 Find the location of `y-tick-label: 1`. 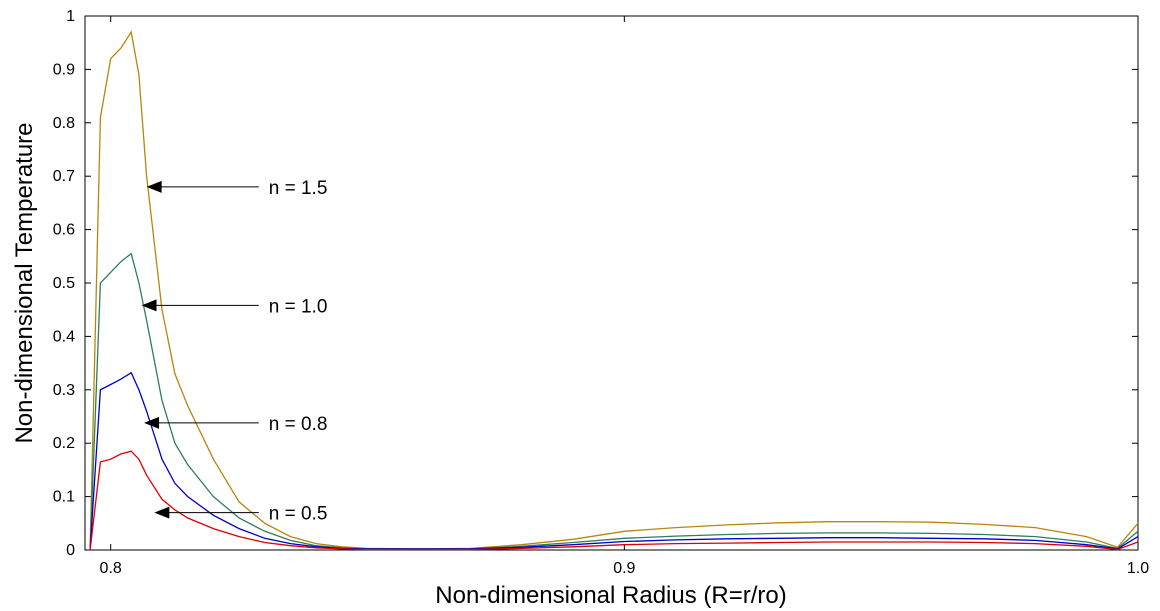

y-tick-label: 1 is located at coordinates (70, 16).